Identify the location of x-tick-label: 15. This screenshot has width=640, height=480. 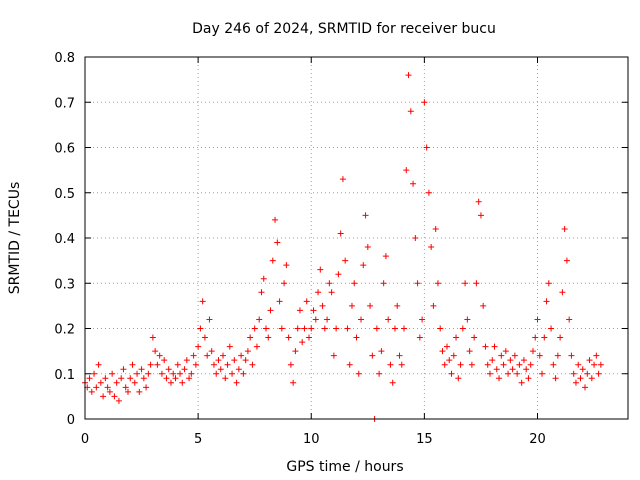
(424, 439).